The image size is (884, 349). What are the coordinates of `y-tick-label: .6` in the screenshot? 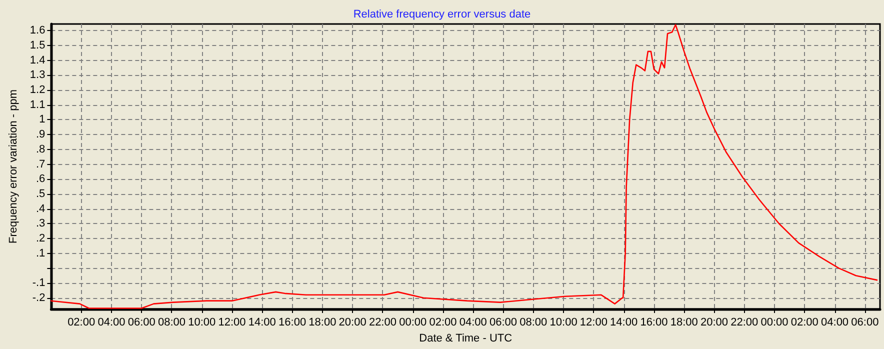 It's located at (41, 179).